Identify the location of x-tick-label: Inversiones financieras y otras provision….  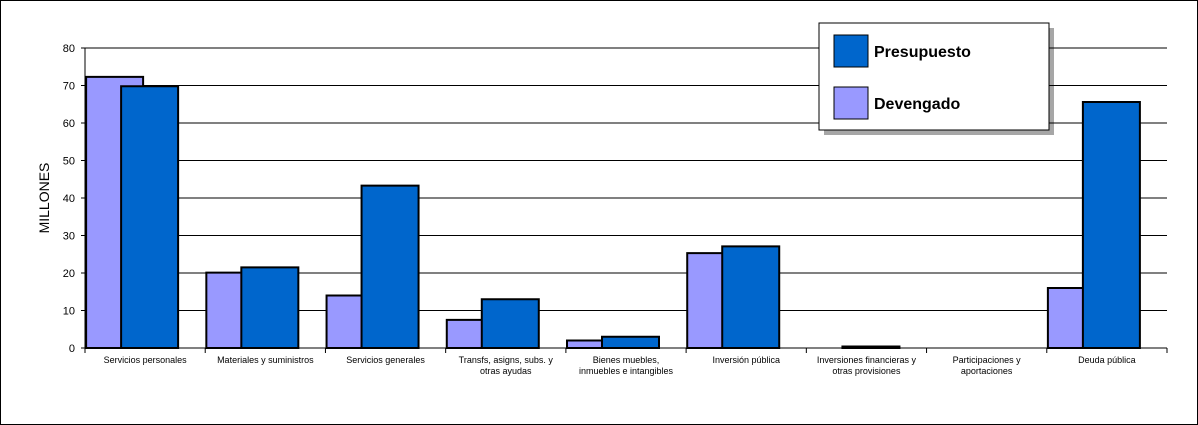
(867, 365).